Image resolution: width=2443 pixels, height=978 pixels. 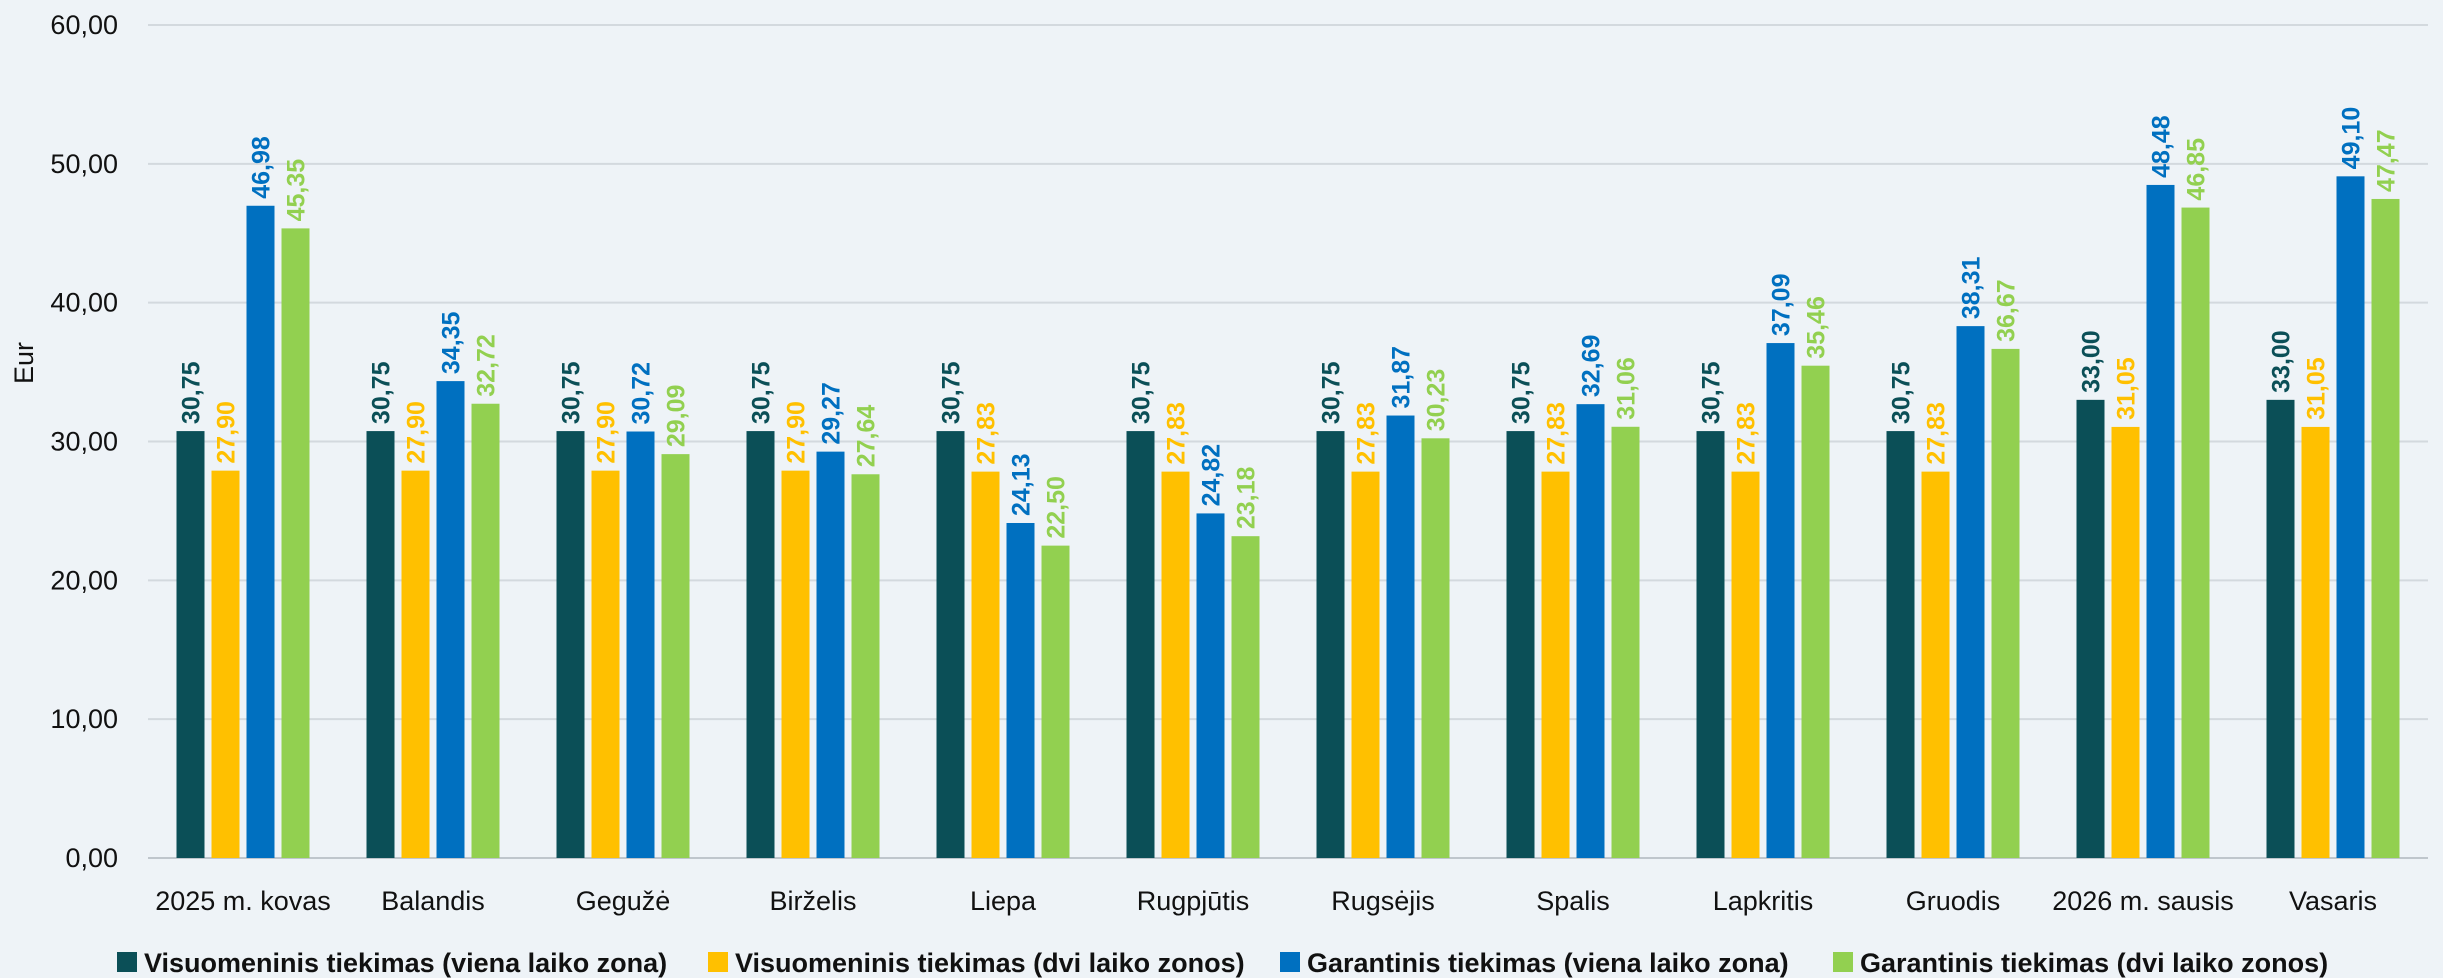 I want to click on x-category-label: Gruodis, so click(x=1953, y=901).